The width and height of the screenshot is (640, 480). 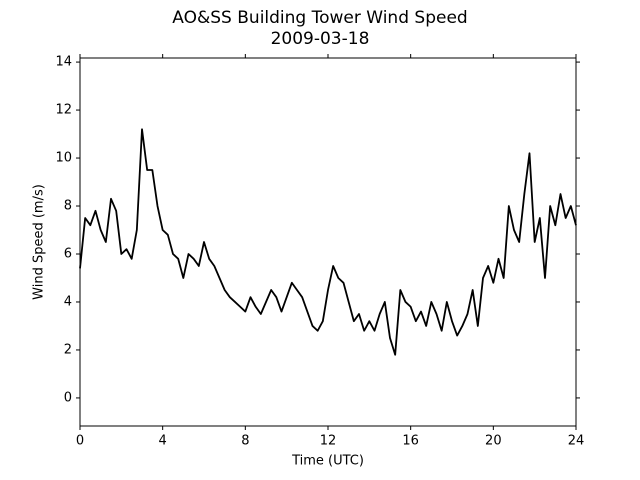 What do you see at coordinates (163, 441) in the screenshot?
I see `x-tick-label: 4` at bounding box center [163, 441].